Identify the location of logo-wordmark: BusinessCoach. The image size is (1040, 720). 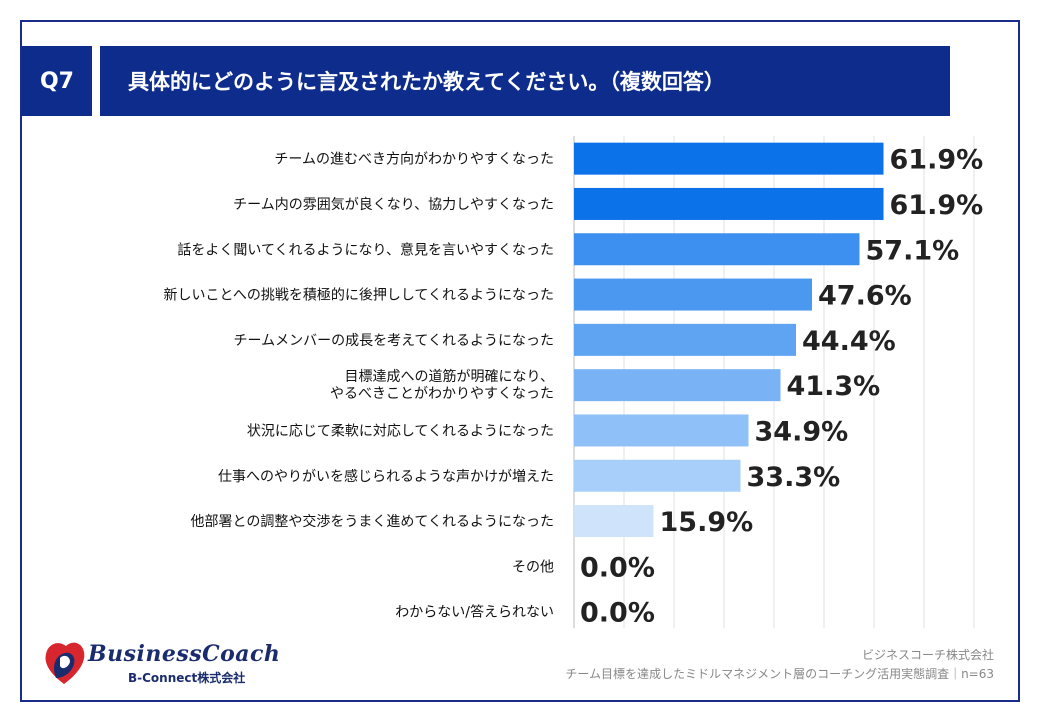
(184, 654).